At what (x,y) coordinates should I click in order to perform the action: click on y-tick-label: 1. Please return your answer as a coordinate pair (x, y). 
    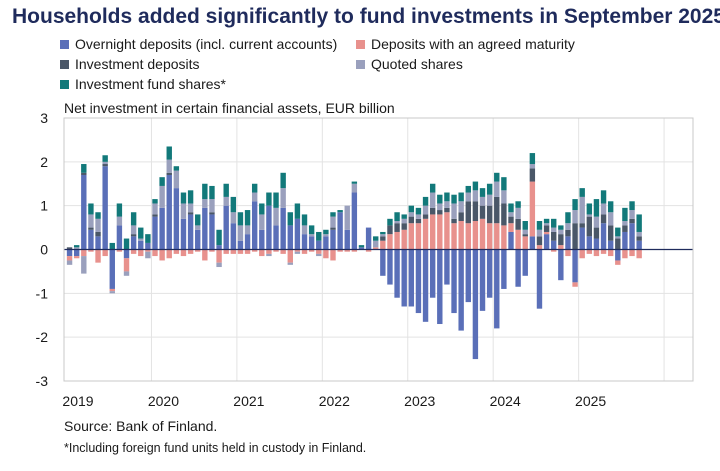
    Looking at the image, I should click on (44, 206).